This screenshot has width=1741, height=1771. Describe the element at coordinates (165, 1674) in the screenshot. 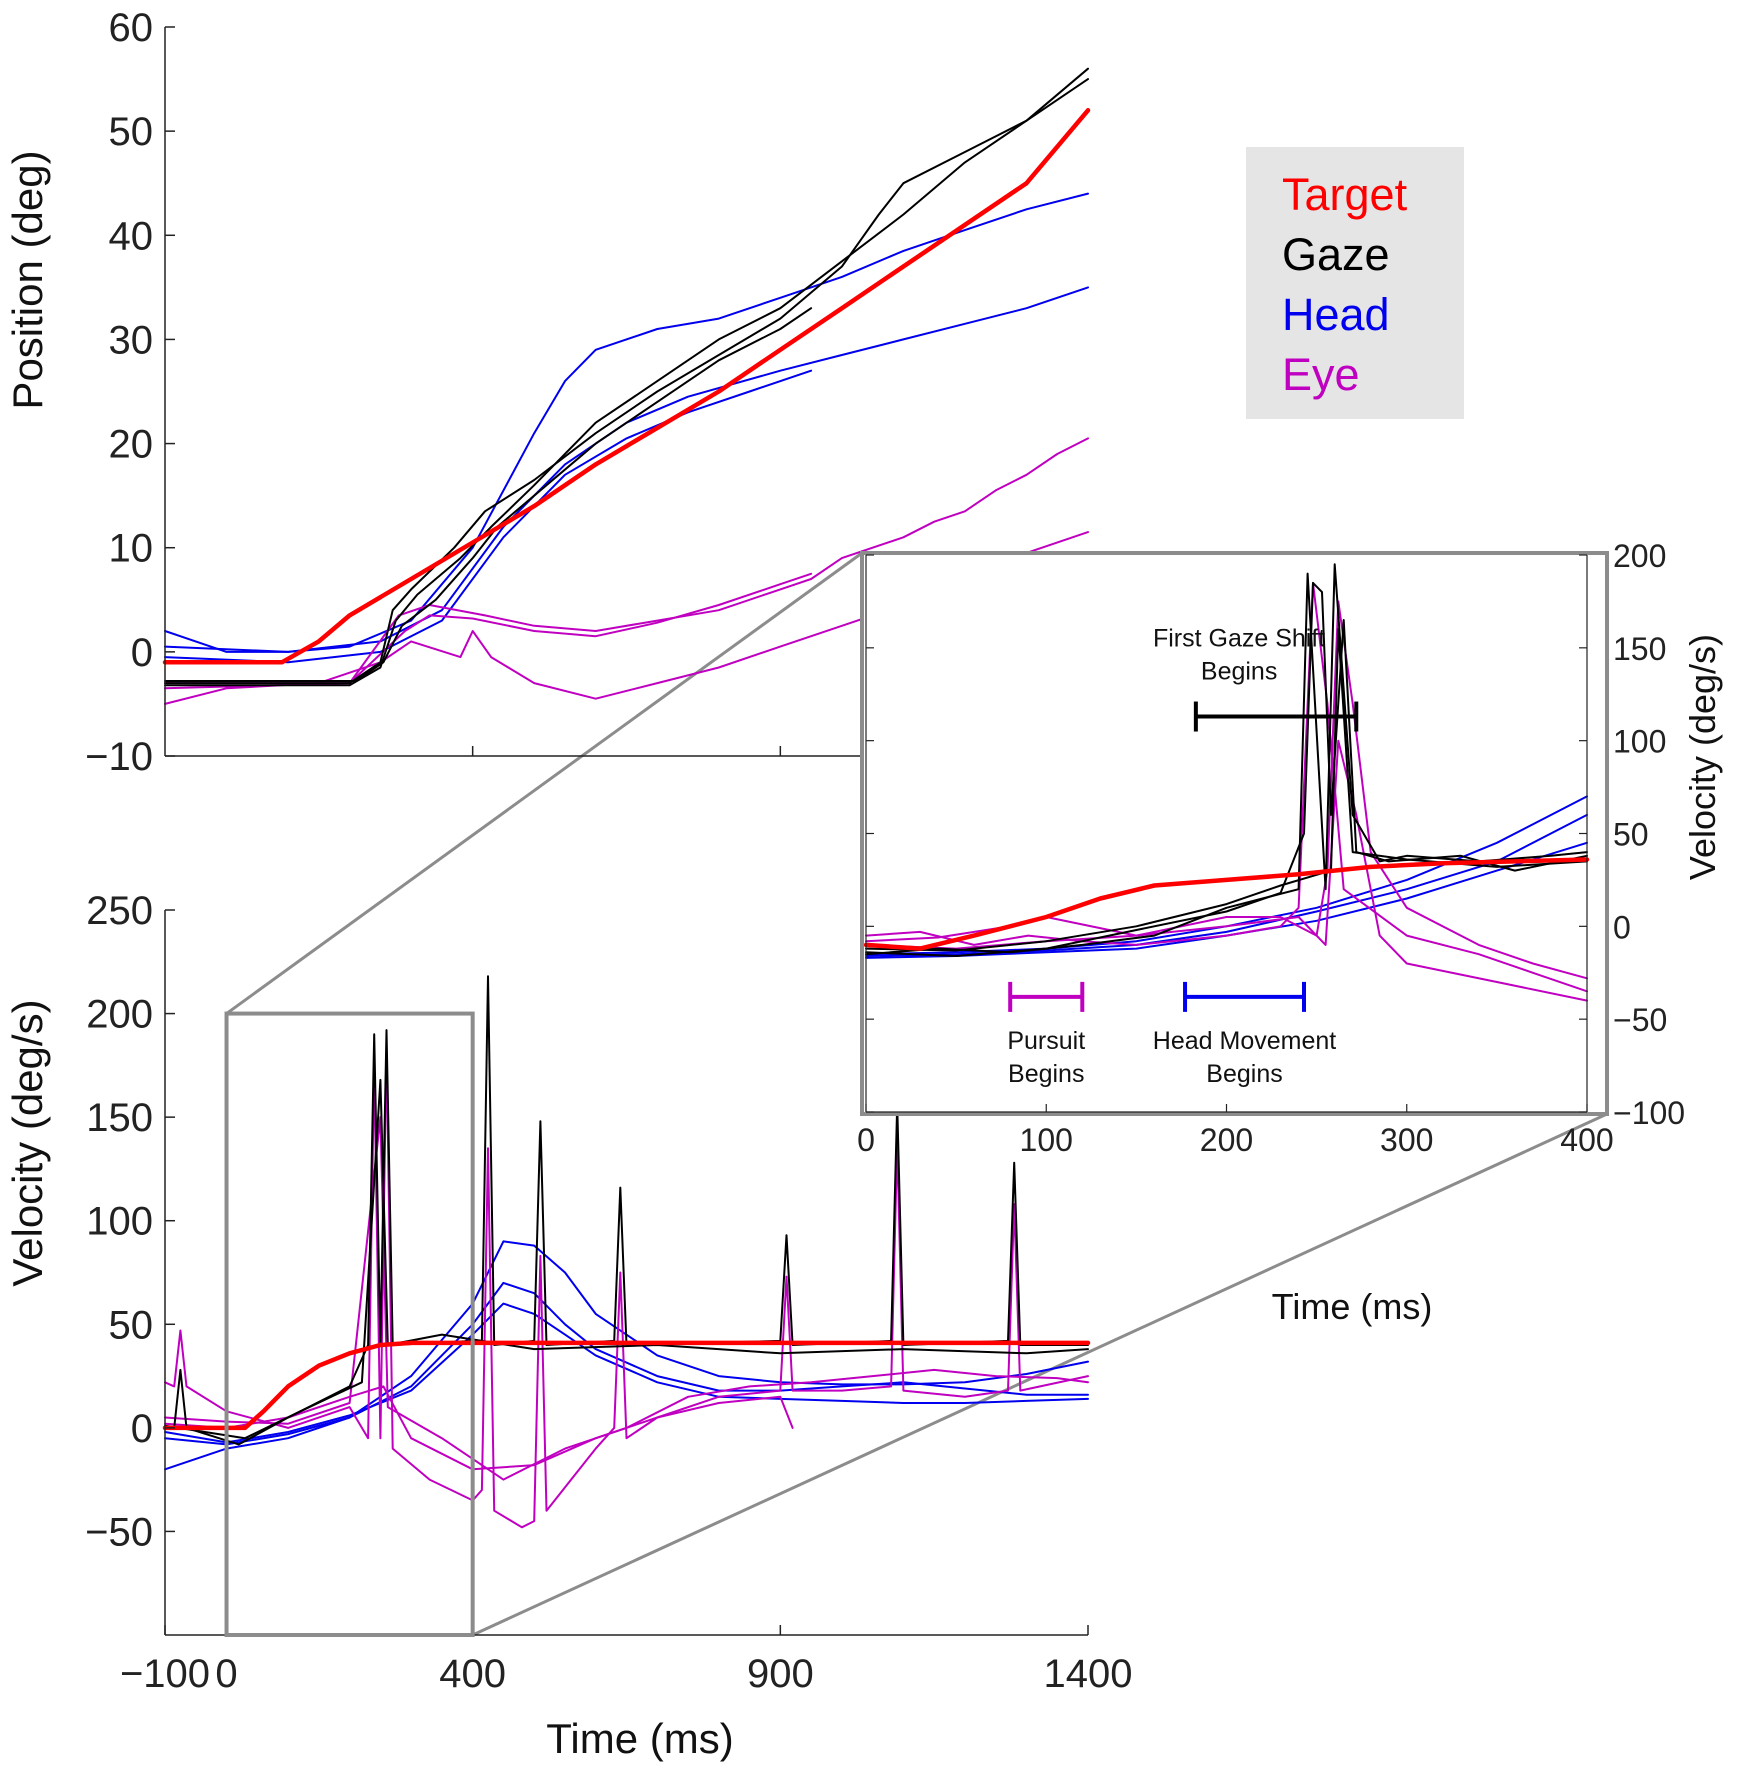

I see `velocity-x-tick-label: −100` at that location.